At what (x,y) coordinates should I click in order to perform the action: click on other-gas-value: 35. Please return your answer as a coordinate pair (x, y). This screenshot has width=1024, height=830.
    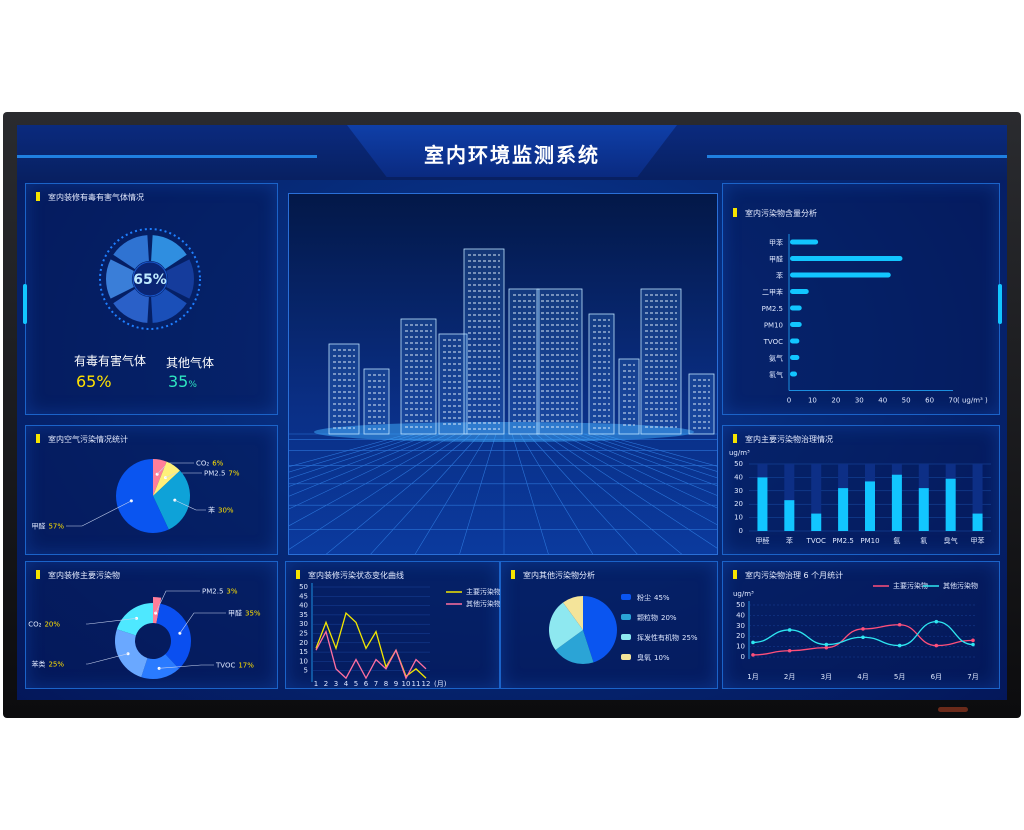
    Looking at the image, I should click on (178, 381).